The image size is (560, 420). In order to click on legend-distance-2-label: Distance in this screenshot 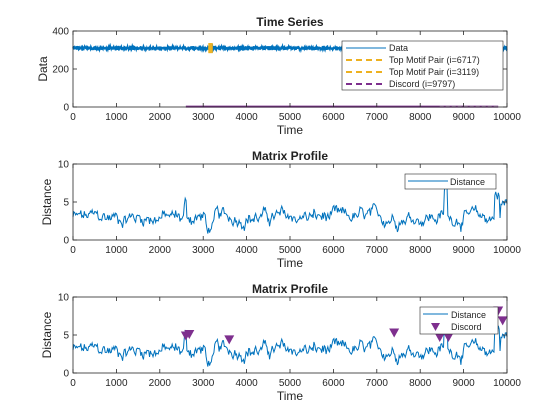, I will do `click(468, 315)`.